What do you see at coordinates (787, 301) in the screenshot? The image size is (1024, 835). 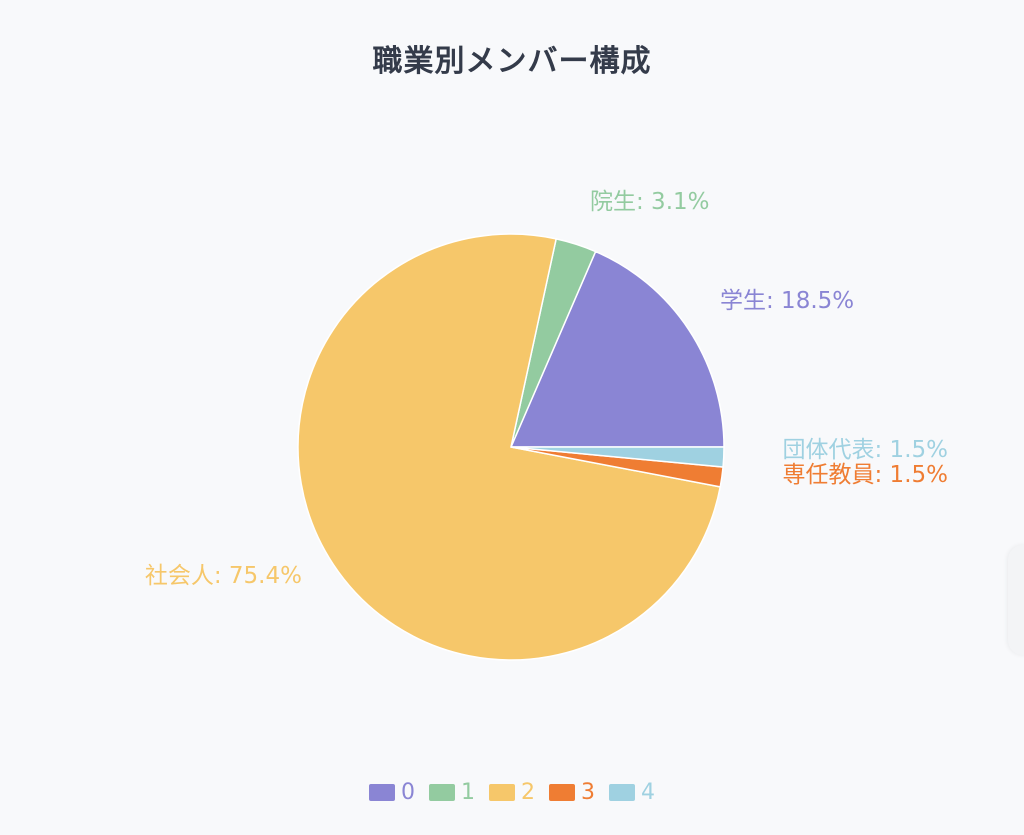 I see `slice-label-0: 学生: 18.5%` at bounding box center [787, 301].